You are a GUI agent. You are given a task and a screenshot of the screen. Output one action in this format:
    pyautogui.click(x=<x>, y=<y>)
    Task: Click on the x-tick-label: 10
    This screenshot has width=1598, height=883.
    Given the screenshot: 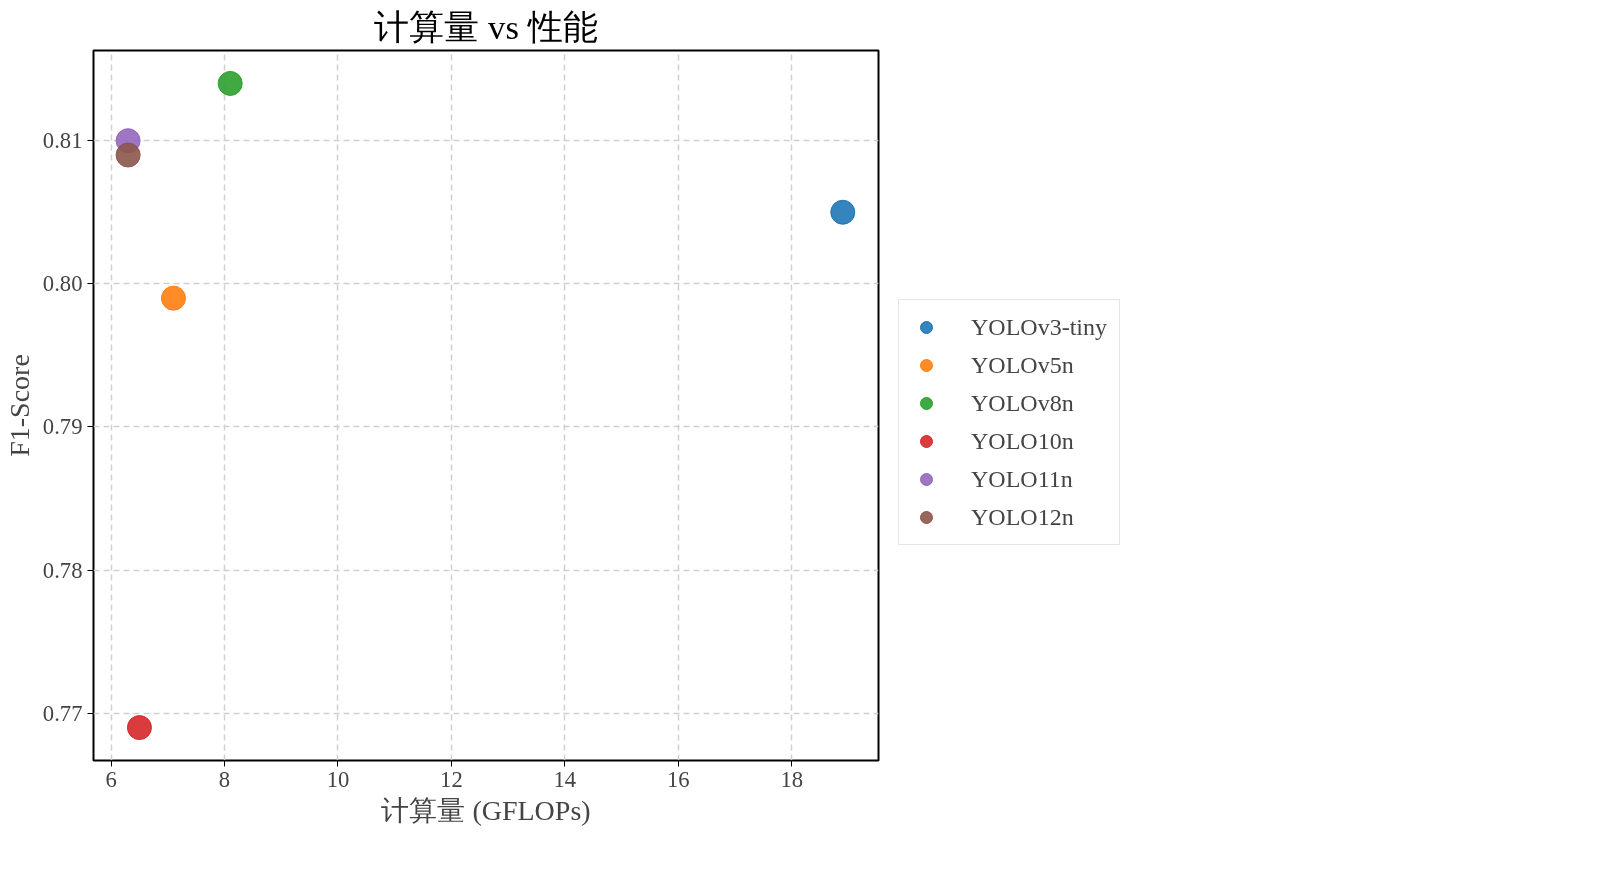 What is the action you would take?
    pyautogui.click(x=338, y=779)
    